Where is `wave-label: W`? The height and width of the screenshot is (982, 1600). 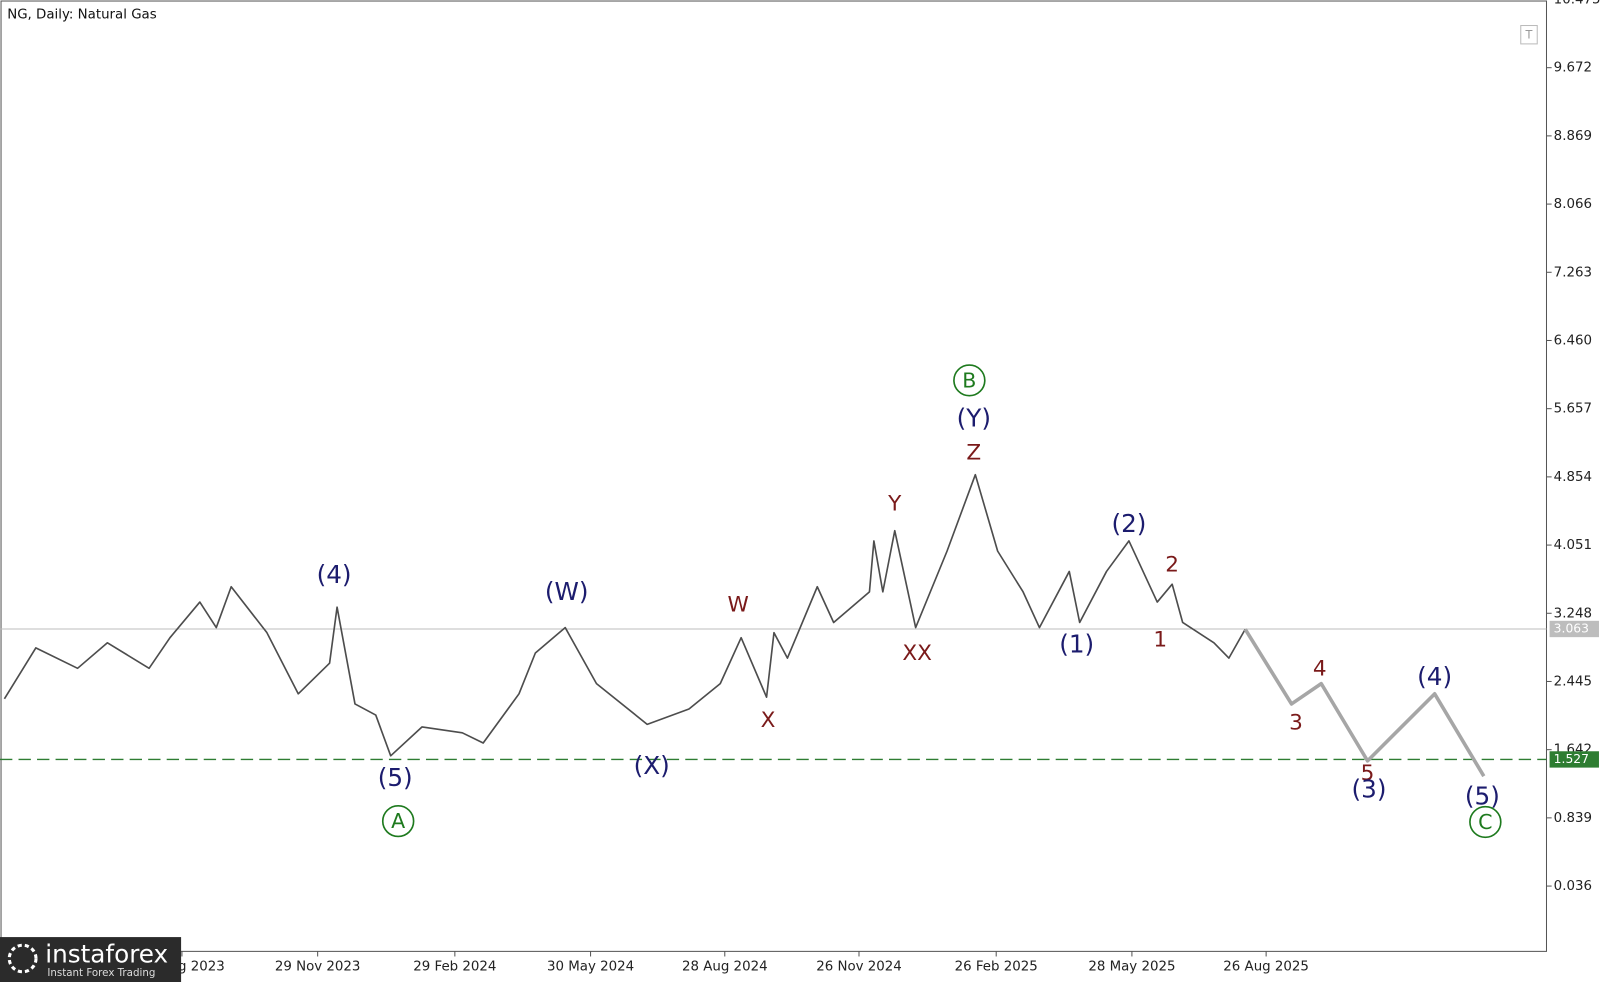 wave-label: W is located at coordinates (738, 605).